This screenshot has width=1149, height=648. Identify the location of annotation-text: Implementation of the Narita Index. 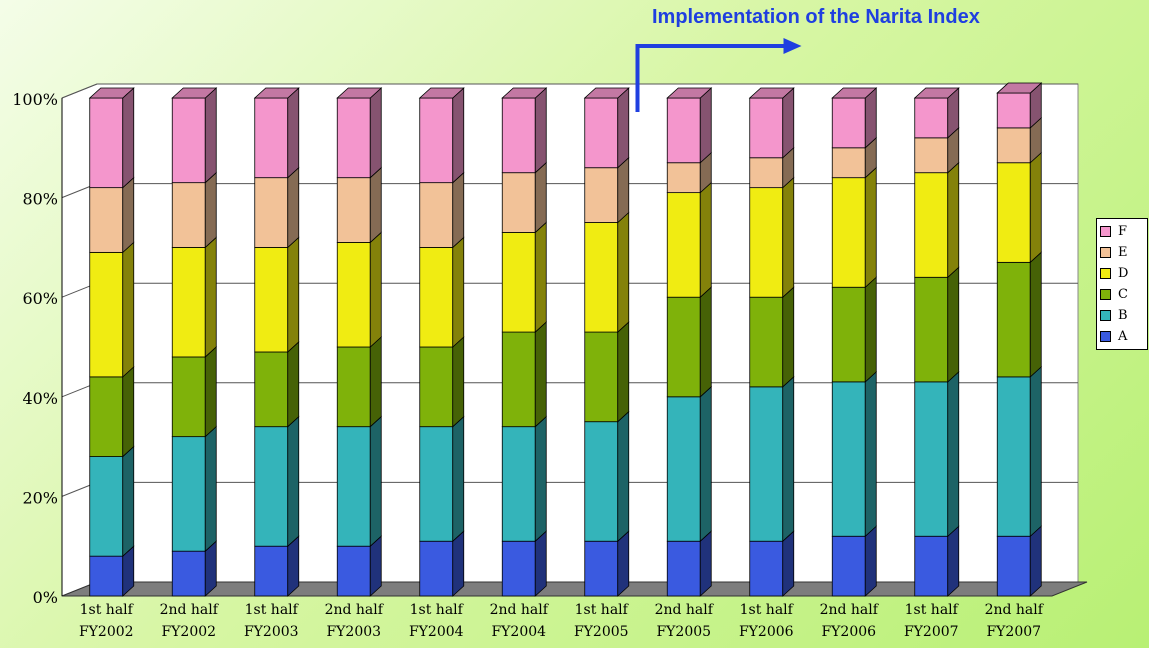
(816, 17).